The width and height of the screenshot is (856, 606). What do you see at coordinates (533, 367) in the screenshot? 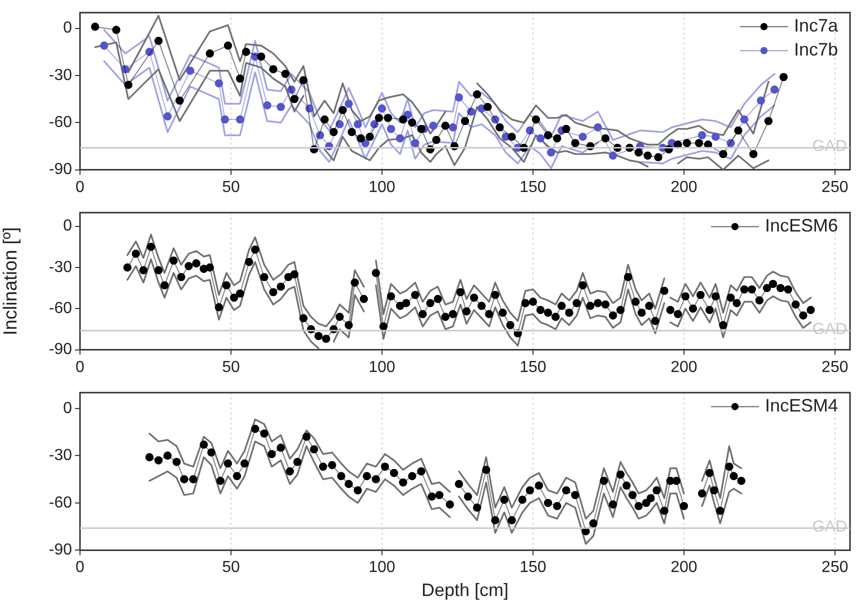
I see `x-tick-label: 150` at bounding box center [533, 367].